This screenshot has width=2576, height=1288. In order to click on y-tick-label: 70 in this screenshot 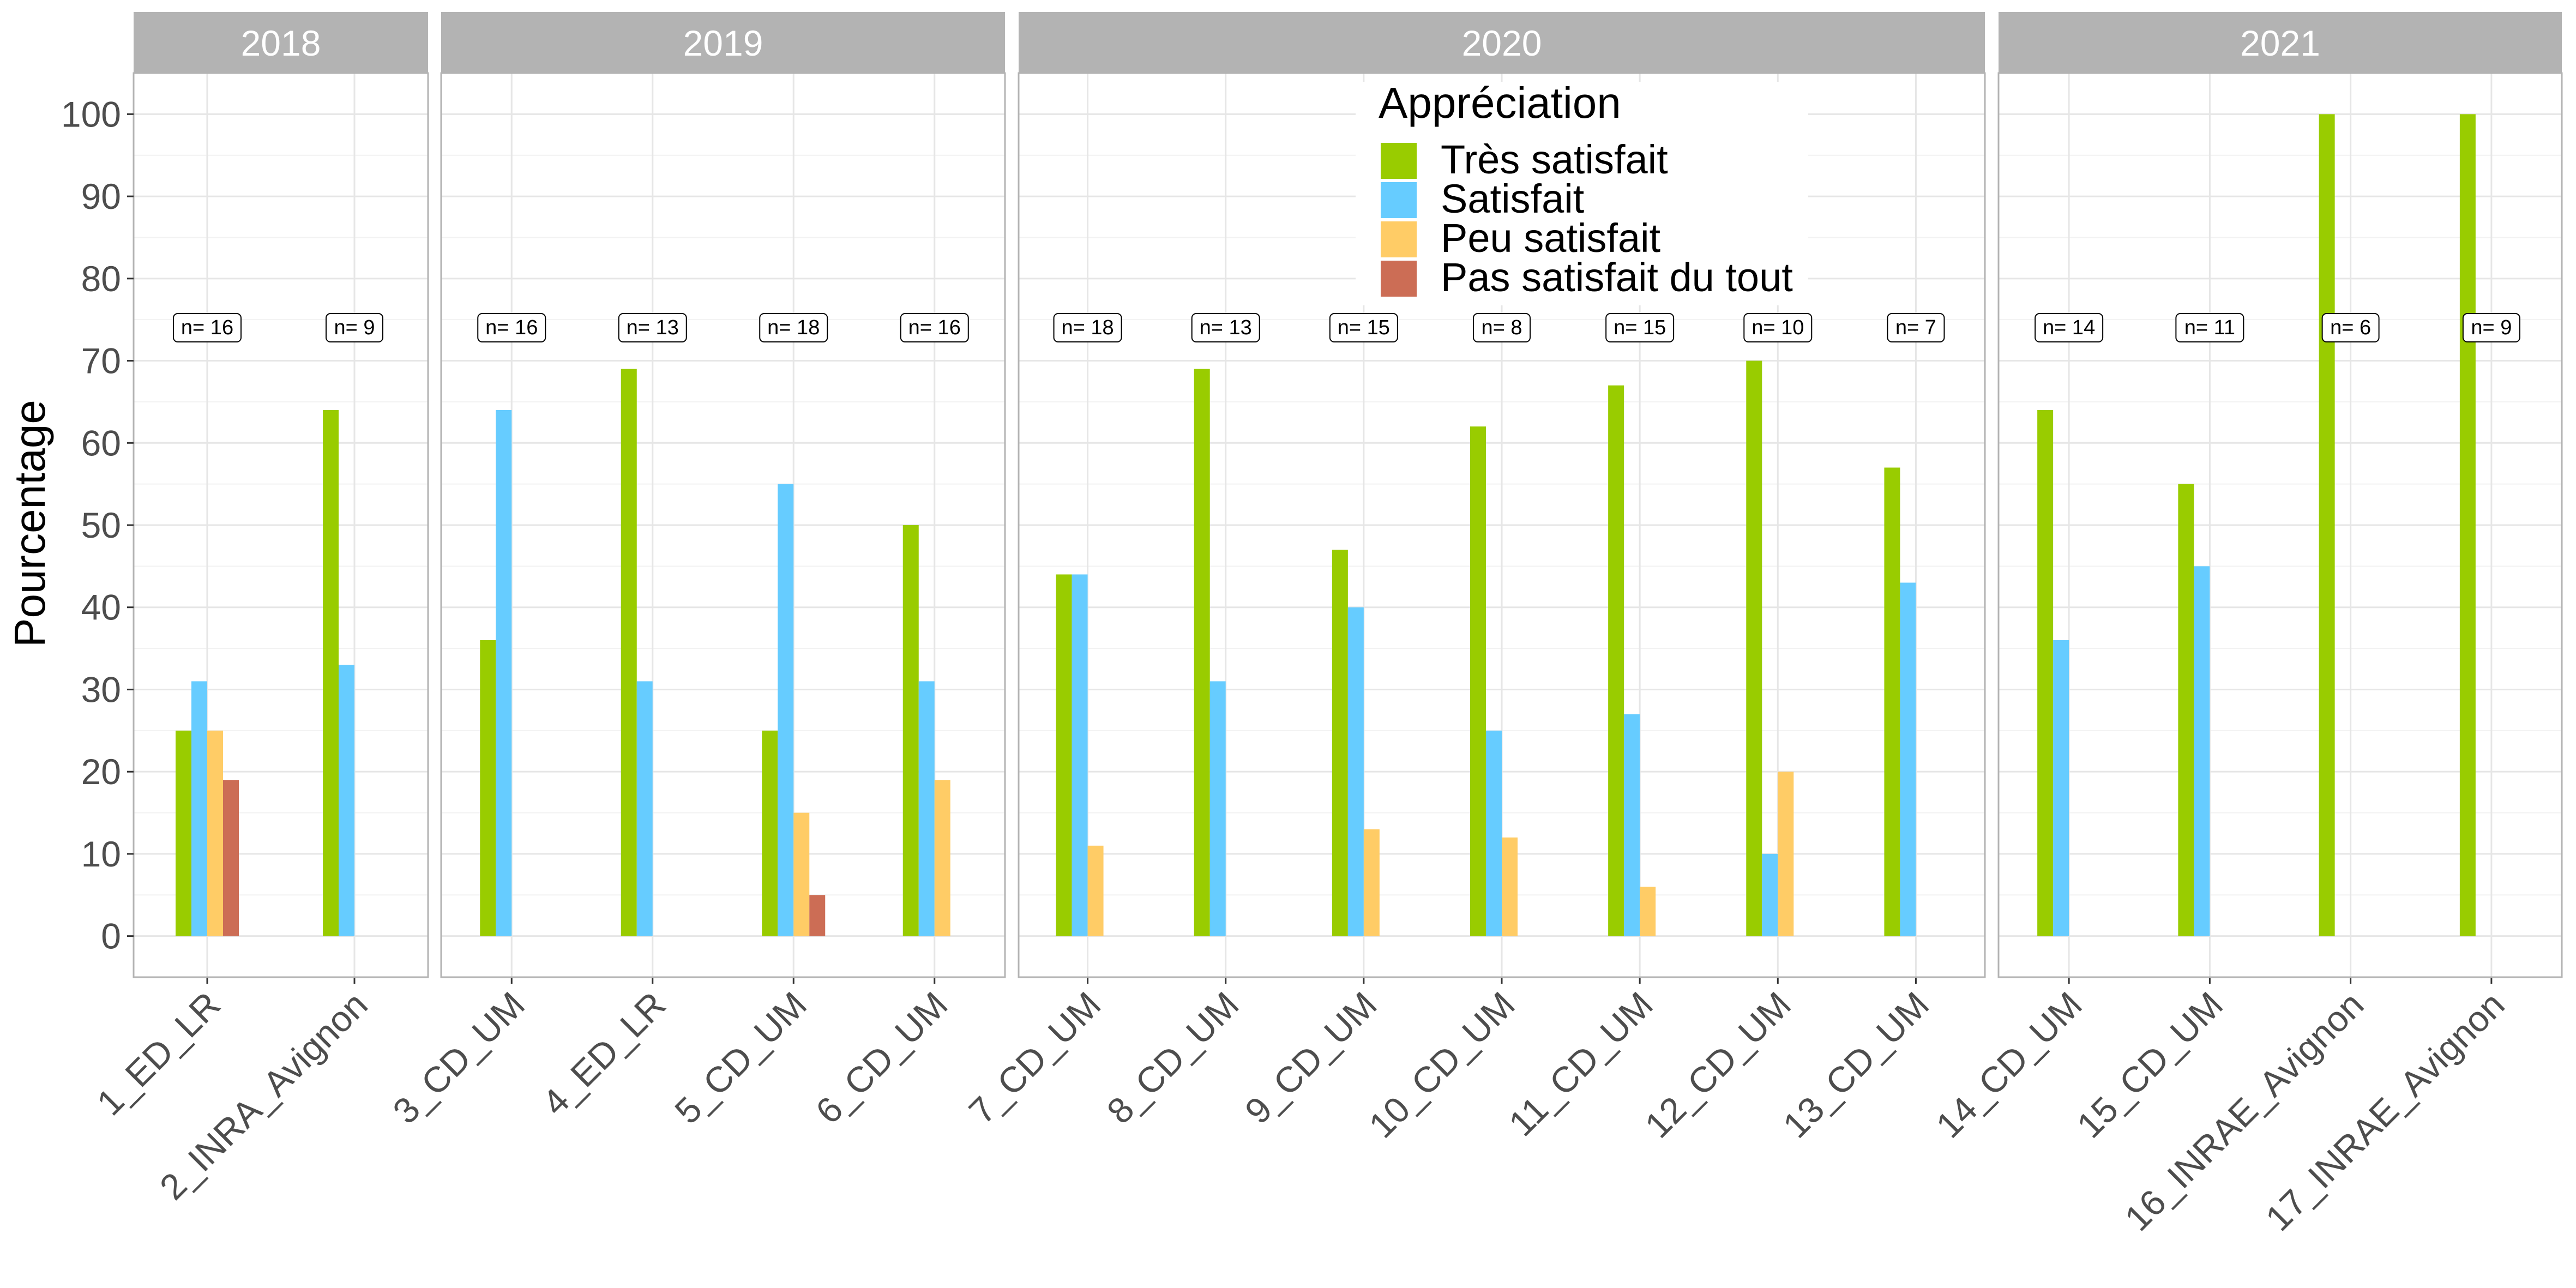, I will do `click(101, 361)`.